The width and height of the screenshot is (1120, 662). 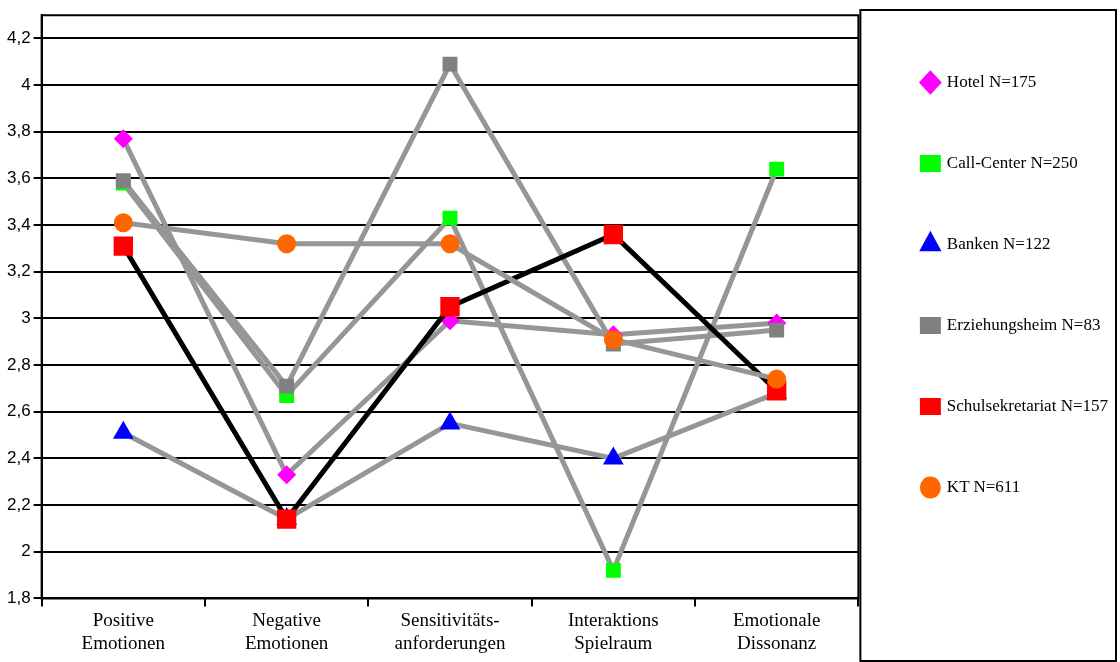 What do you see at coordinates (123, 630) in the screenshot?
I see `x-tick-label: Positive Emotionen` at bounding box center [123, 630].